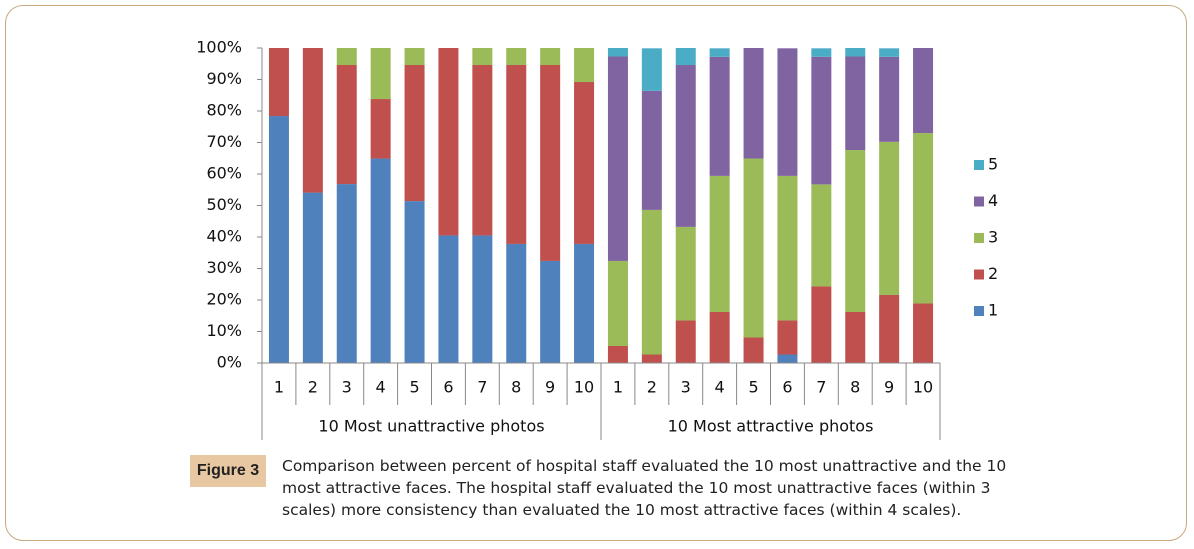 This screenshot has height=549, width=1194. Describe the element at coordinates (347, 387) in the screenshot. I see `x-tick-label: 3` at that location.